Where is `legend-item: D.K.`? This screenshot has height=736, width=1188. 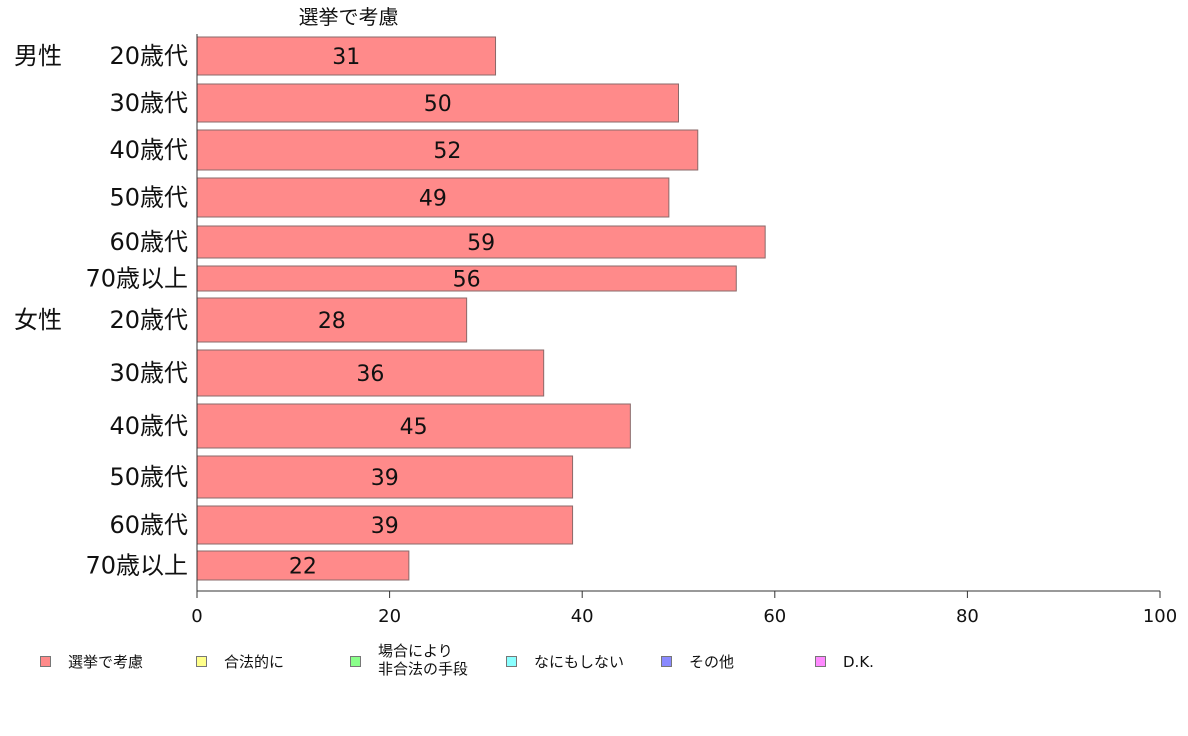 legend-item: D.K. is located at coordinates (844, 655).